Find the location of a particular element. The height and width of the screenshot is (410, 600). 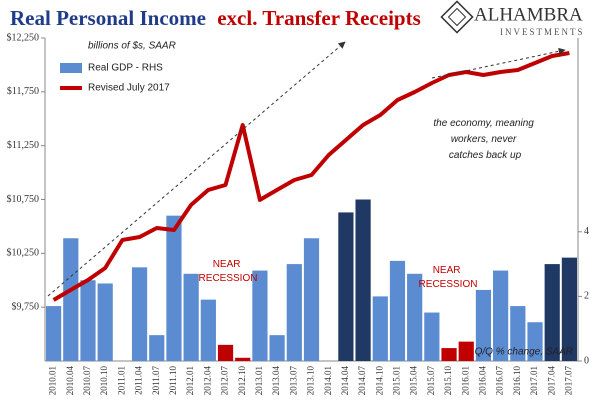

legend-label: Real GDP - RHS is located at coordinates (125, 68).